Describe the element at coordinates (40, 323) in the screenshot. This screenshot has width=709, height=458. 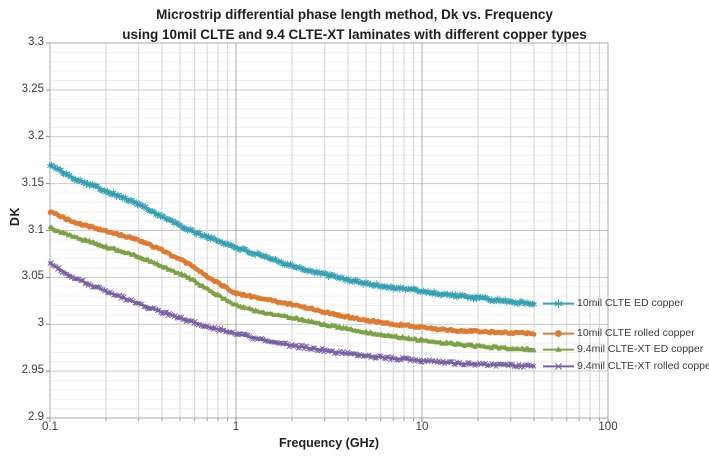
I see `y-tick-label-3: 3` at that location.